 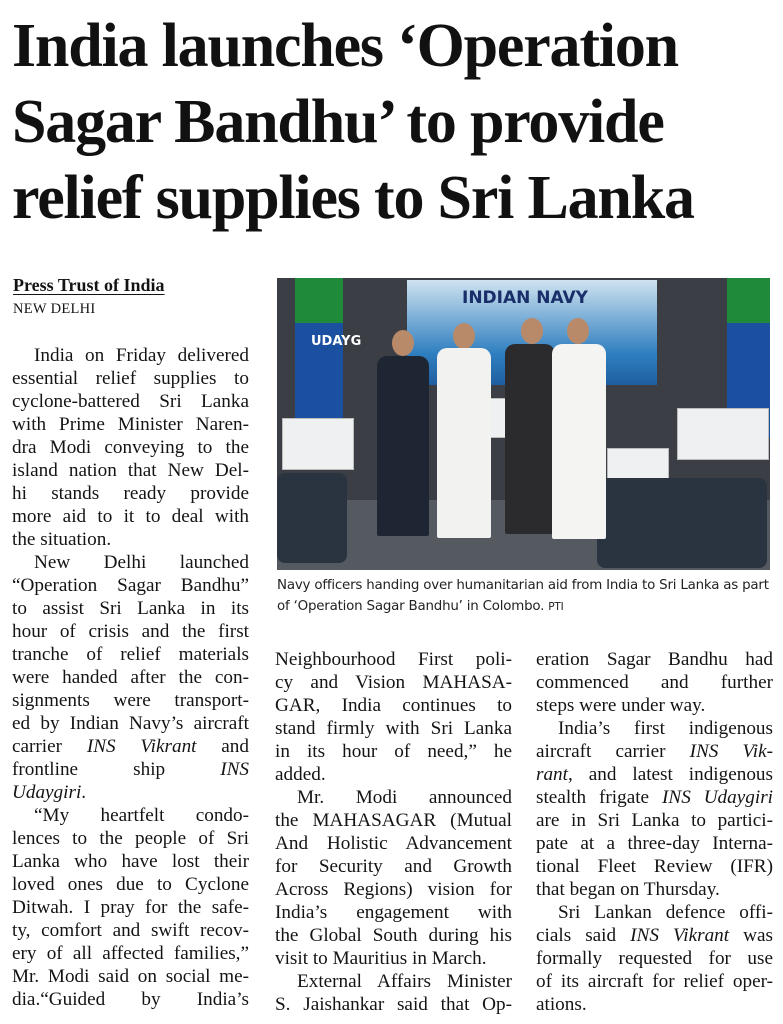 I want to click on text-line: hi stands ready provide, so click(x=130, y=493).